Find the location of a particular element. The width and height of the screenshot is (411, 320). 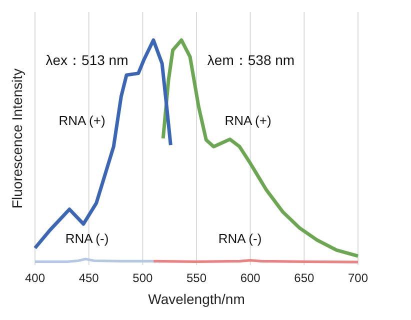

x-tick-label: 700 is located at coordinates (358, 278).